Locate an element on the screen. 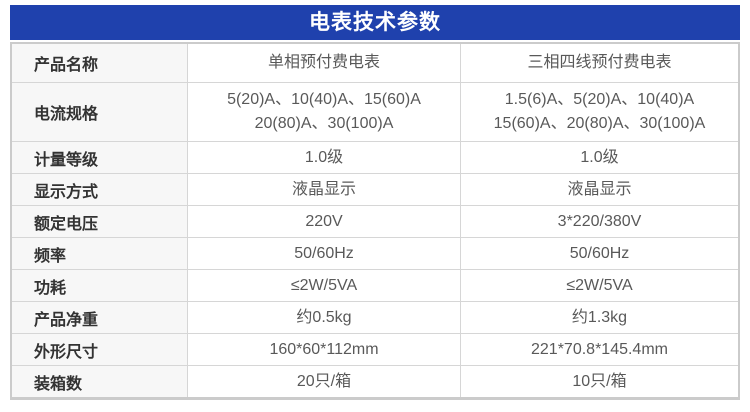  row-label: 装箱数 is located at coordinates (99, 381).